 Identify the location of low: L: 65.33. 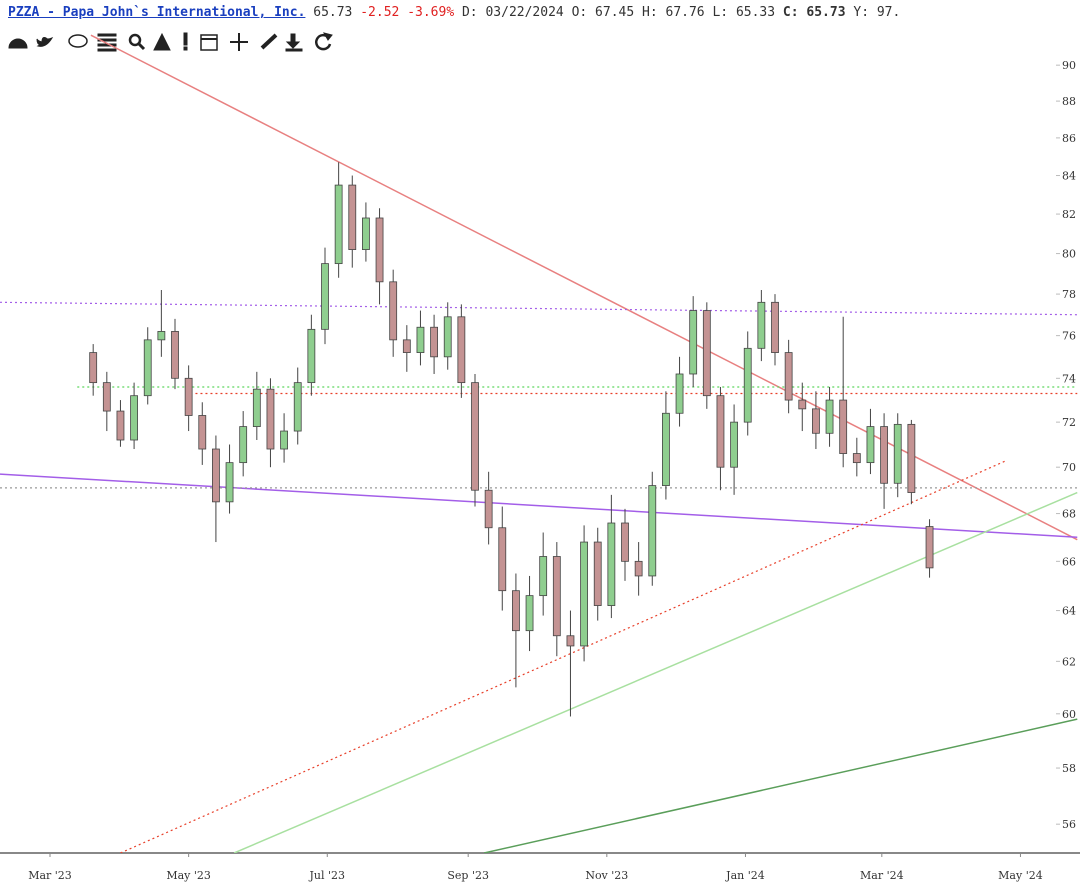
(744, 12).